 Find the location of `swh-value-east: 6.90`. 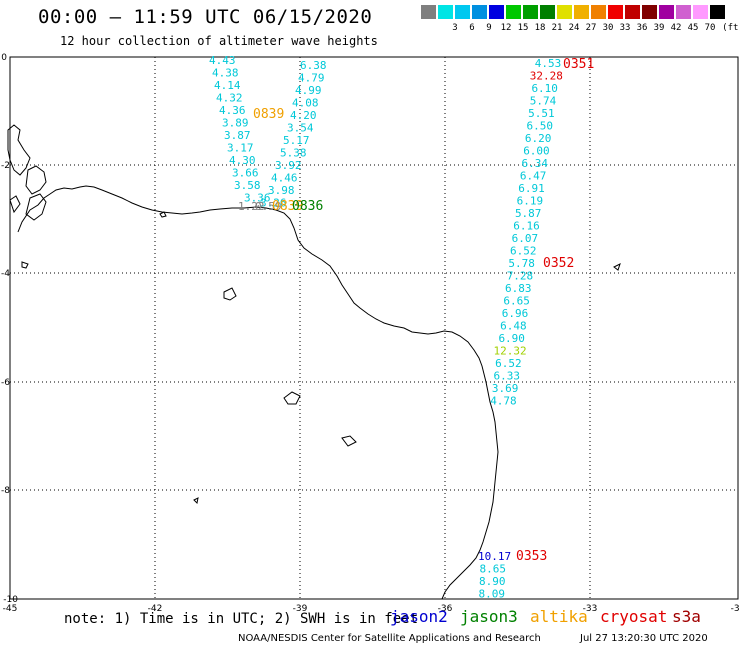

swh-value-east: 6.90 is located at coordinates (511, 338).